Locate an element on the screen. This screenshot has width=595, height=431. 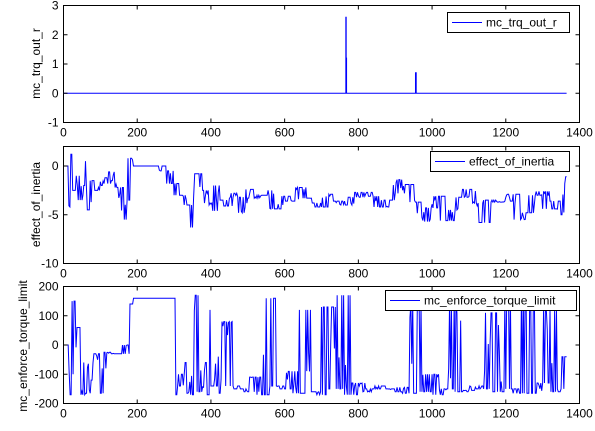
legend-label-2: effect_of_inertia is located at coordinates (511, 162).